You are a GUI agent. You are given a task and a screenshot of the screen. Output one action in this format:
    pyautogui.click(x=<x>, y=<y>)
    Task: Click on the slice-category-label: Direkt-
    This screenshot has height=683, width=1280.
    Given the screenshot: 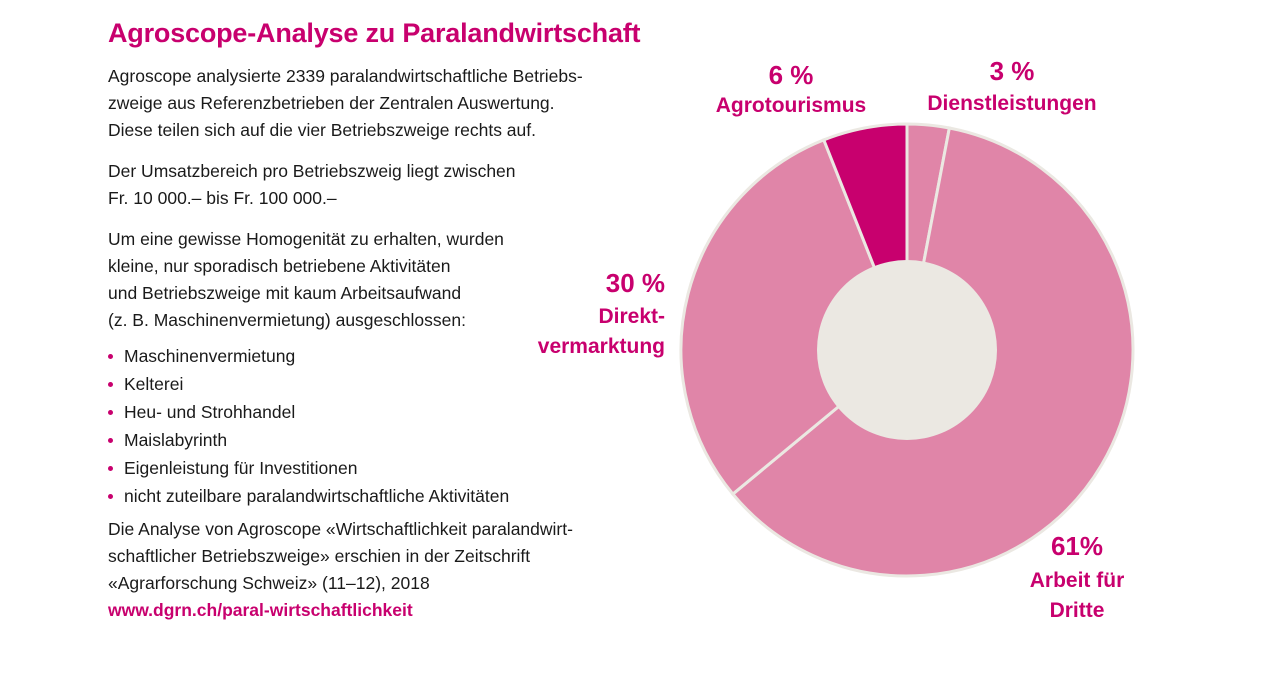 What is the action you would take?
    pyautogui.click(x=631, y=316)
    